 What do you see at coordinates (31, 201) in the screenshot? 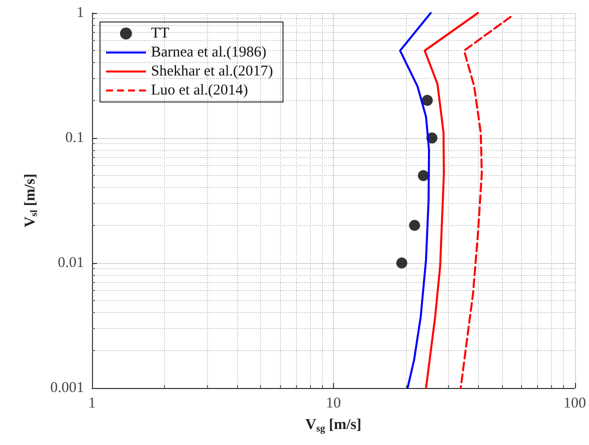
I see `y-axis-title: Vsl [m/s]` at bounding box center [31, 201].